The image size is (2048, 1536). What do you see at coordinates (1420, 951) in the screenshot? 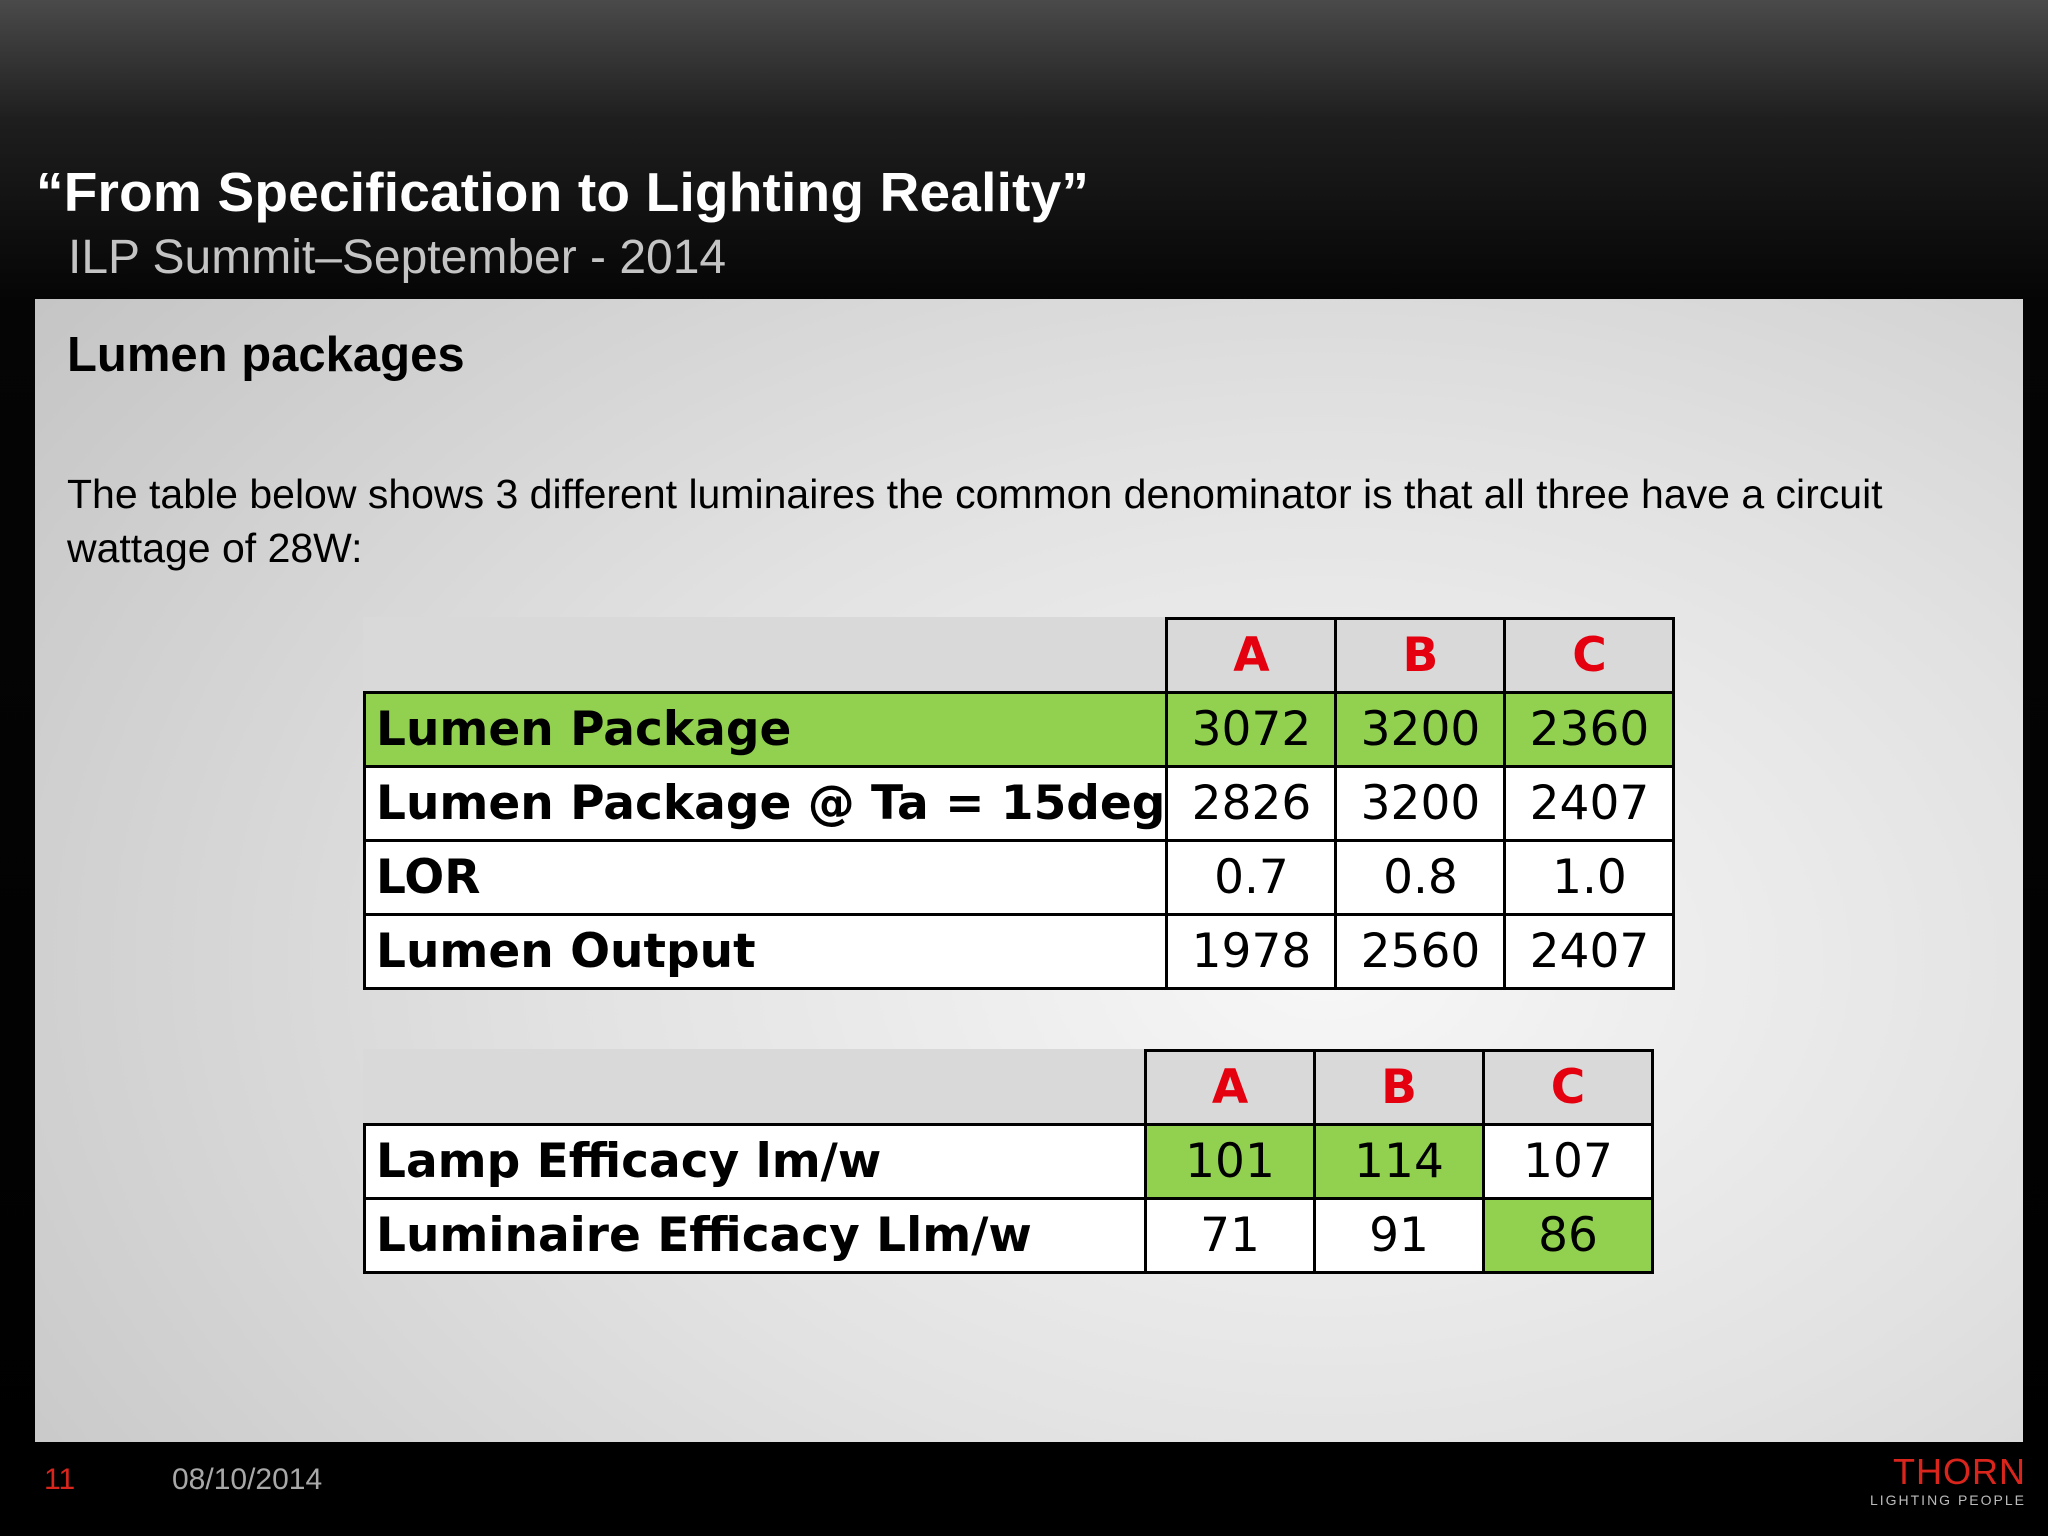
I see `table-cell: 2560` at bounding box center [1420, 951].